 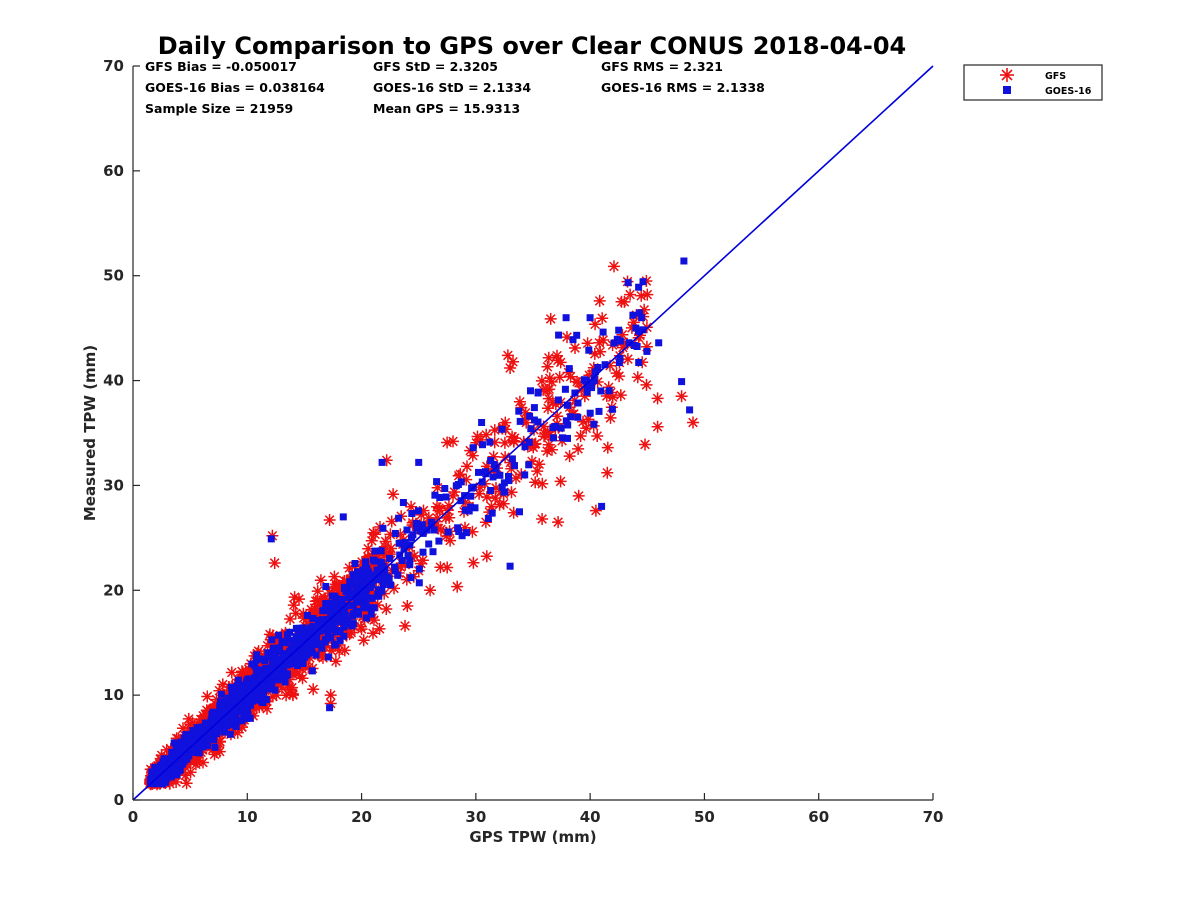 I want to click on y-tick-label: 50, so click(x=113, y=276).